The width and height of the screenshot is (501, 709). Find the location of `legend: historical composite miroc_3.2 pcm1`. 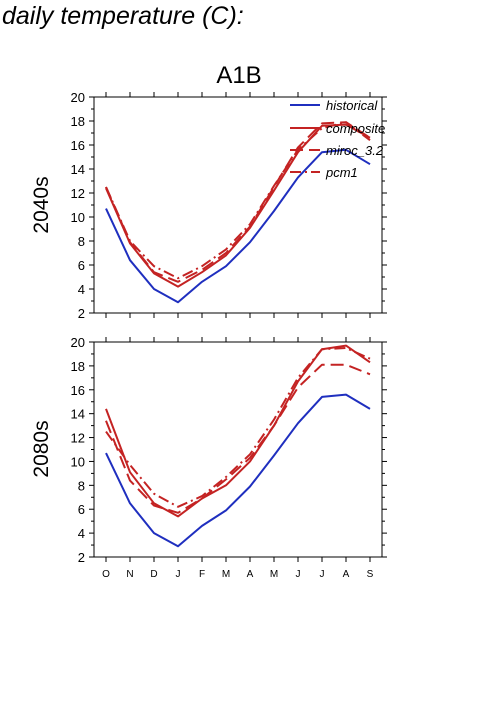

legend: historical composite miroc_3.2 pcm1 is located at coordinates (337, 139).